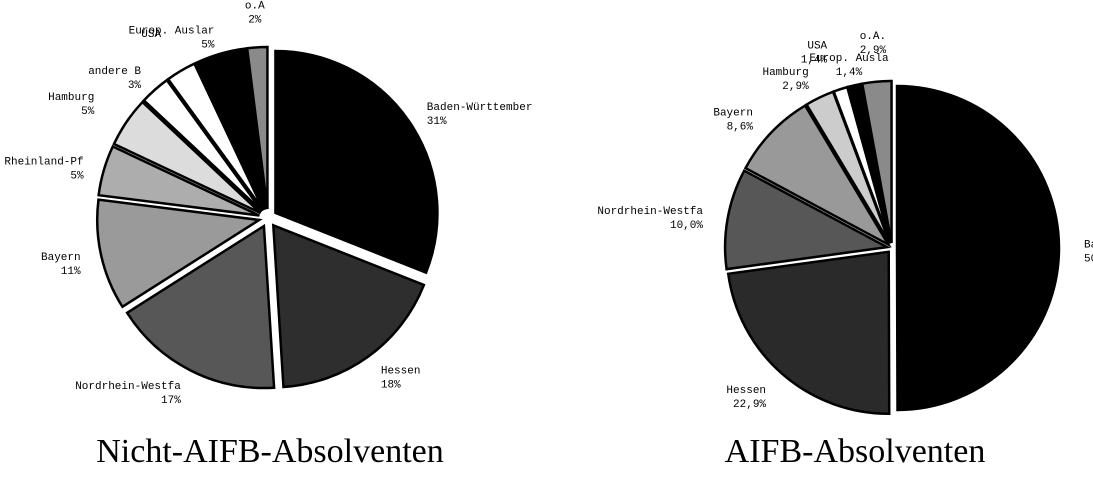 The width and height of the screenshot is (1093, 477). What do you see at coordinates (255, 20) in the screenshot?
I see `value-label: 2%` at bounding box center [255, 20].